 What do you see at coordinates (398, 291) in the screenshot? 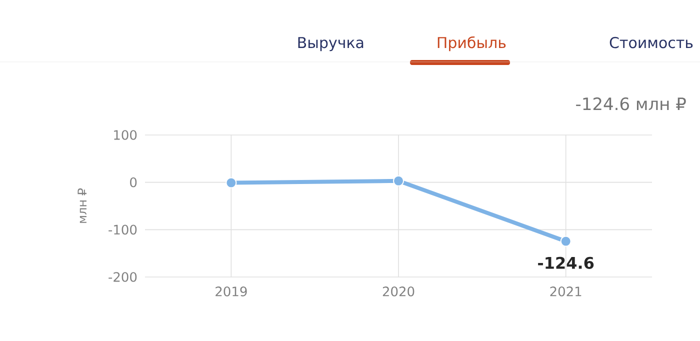
I see `x-tick-label: 2020` at bounding box center [398, 291].